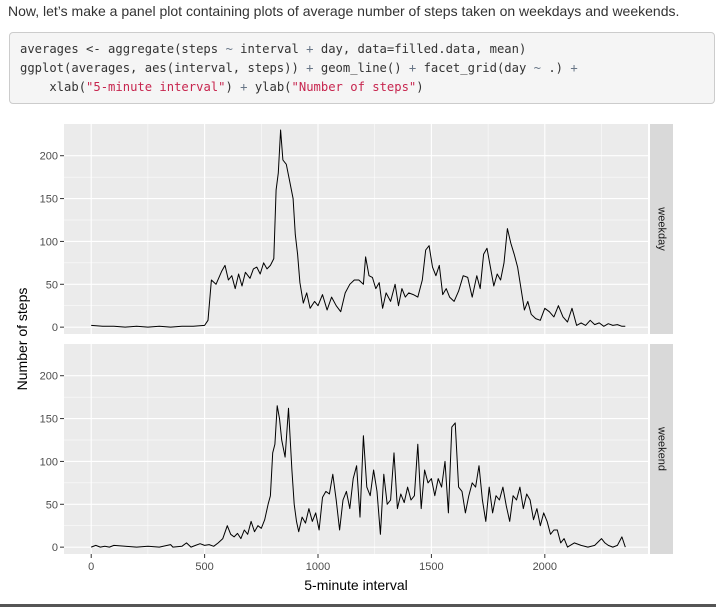  I want to click on facet-label-weekday: weekday, so click(662, 228).